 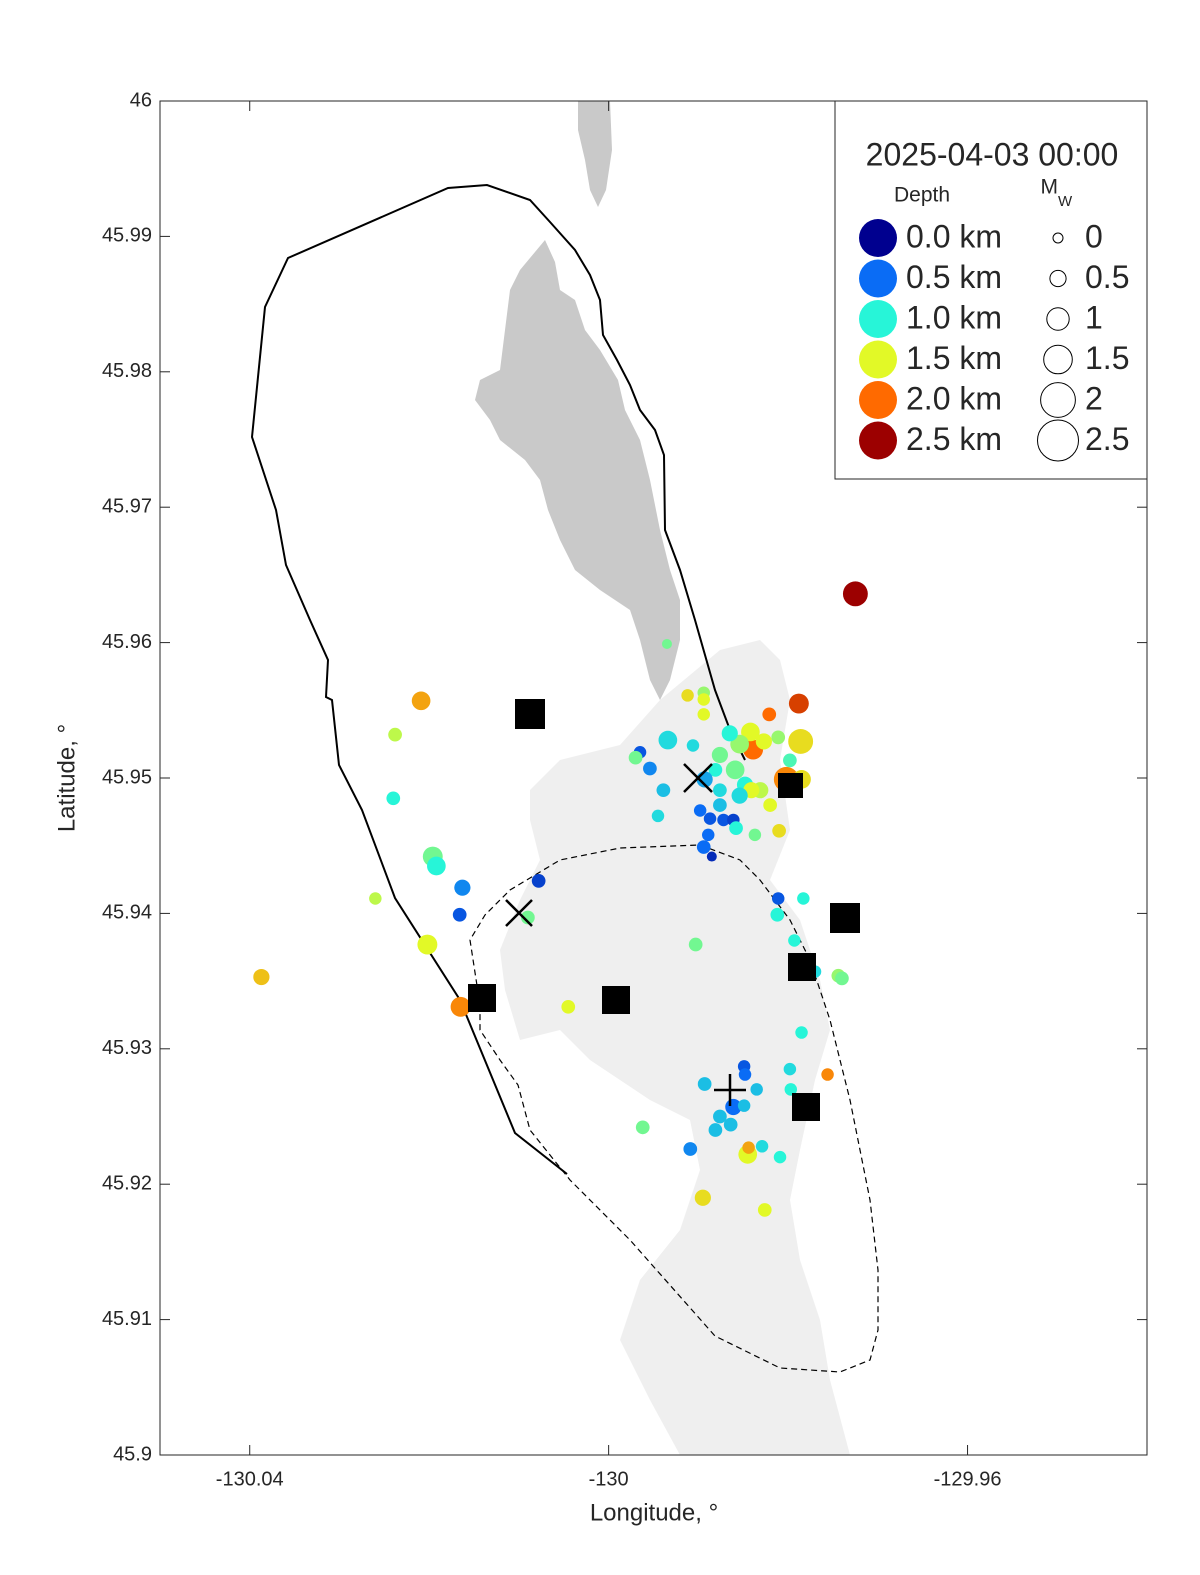 I want to click on size-legend-label: 0, so click(x=1094, y=236).